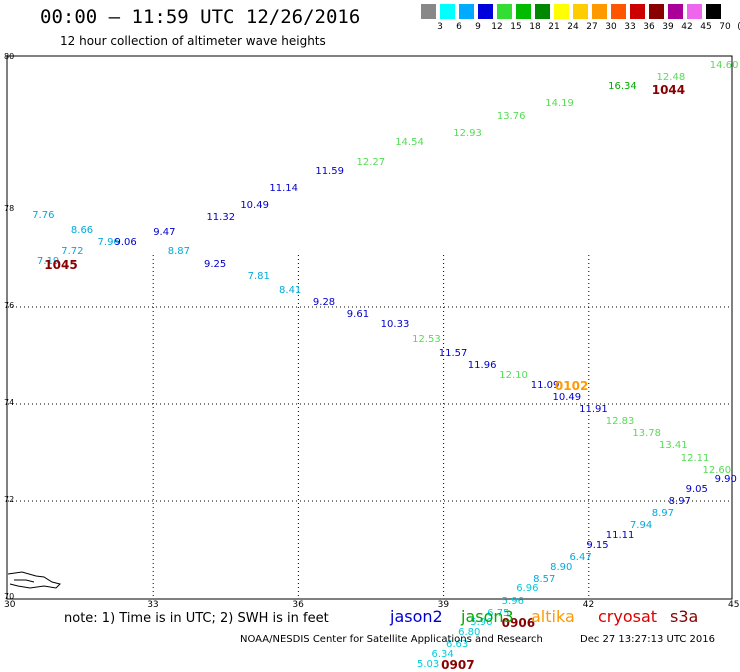  Describe the element at coordinates (646, 434) in the screenshot. I see `wave-height-label: 13.78` at that location.